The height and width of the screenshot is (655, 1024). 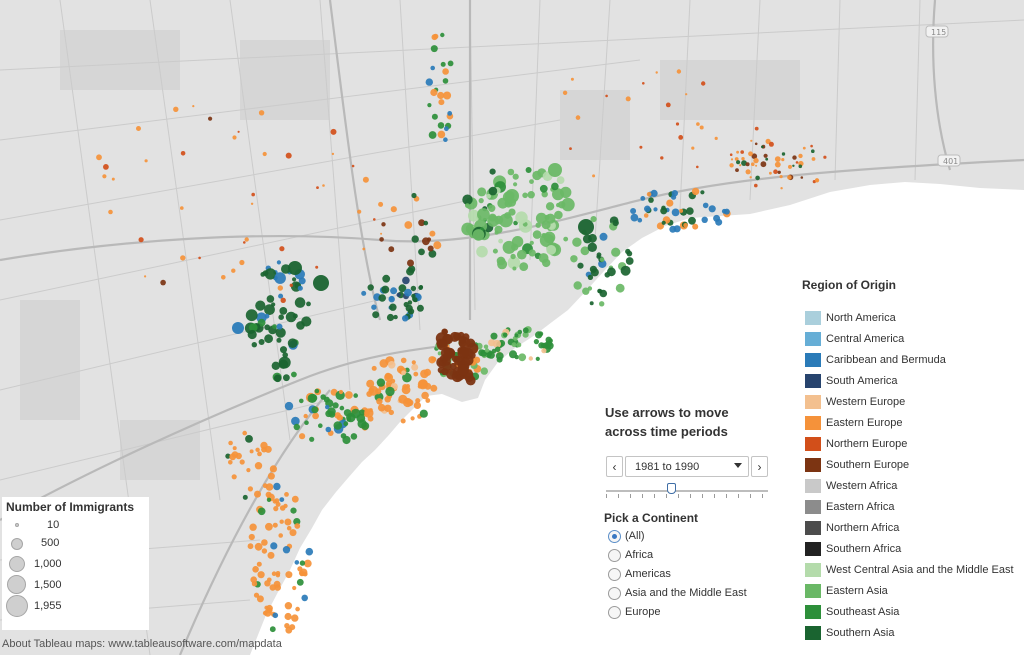 I want to click on legend-item: Southern Africa, so click(x=853, y=548).